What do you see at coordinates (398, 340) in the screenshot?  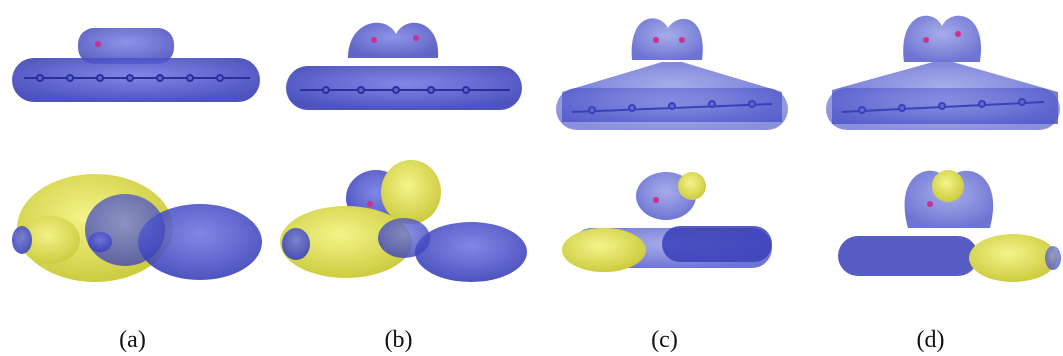 I see `panel-b-label: (b)` at bounding box center [398, 340].